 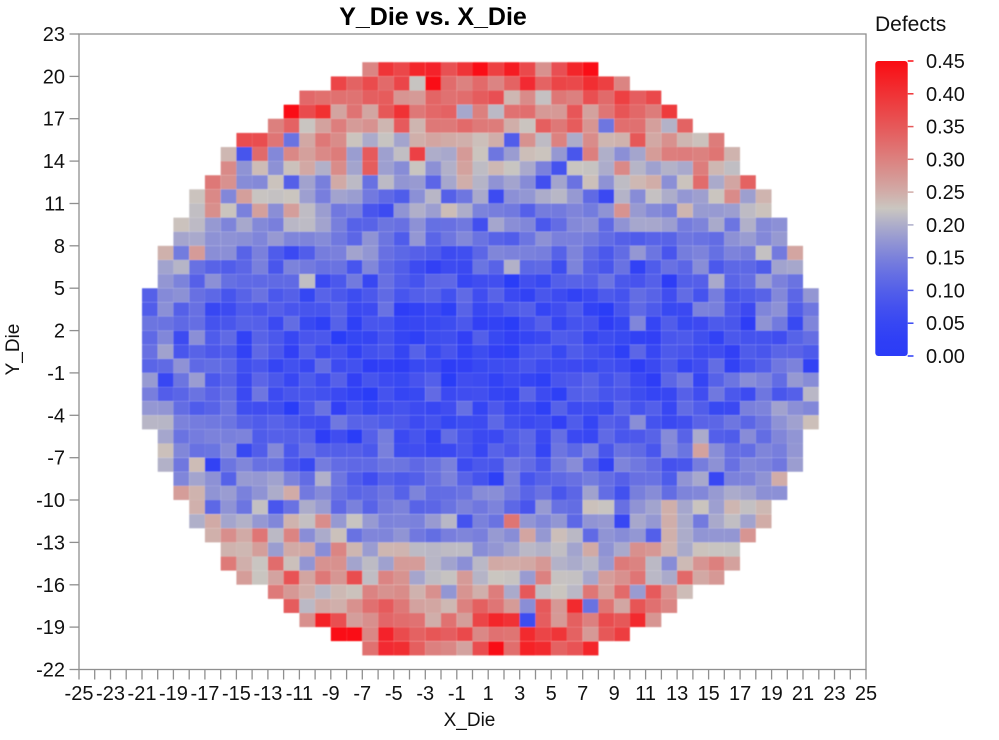 I want to click on svg-text: -10, so click(x=50, y=501).